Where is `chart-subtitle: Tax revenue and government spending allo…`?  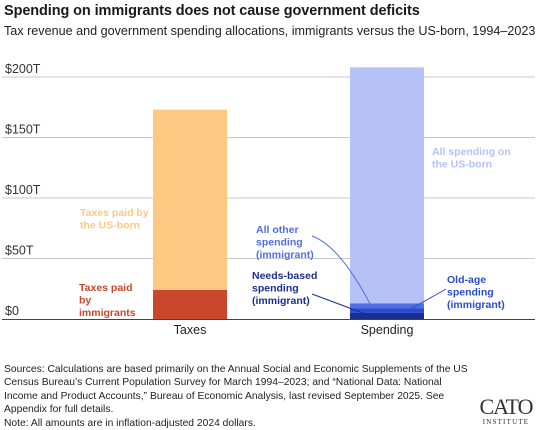
chart-subtitle: Tax revenue and government spending allo… is located at coordinates (270, 31).